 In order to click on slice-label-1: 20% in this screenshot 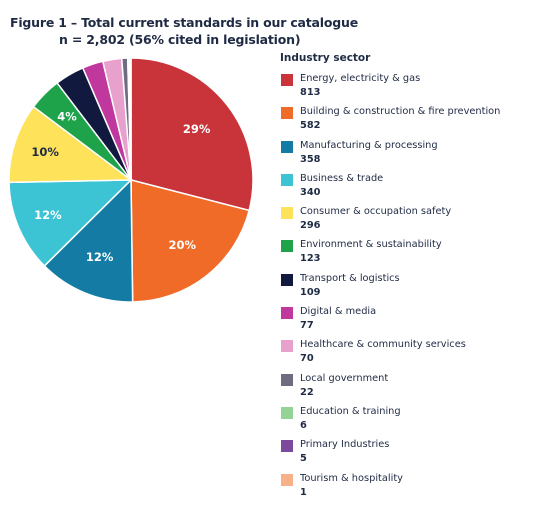, I will do `click(183, 245)`.